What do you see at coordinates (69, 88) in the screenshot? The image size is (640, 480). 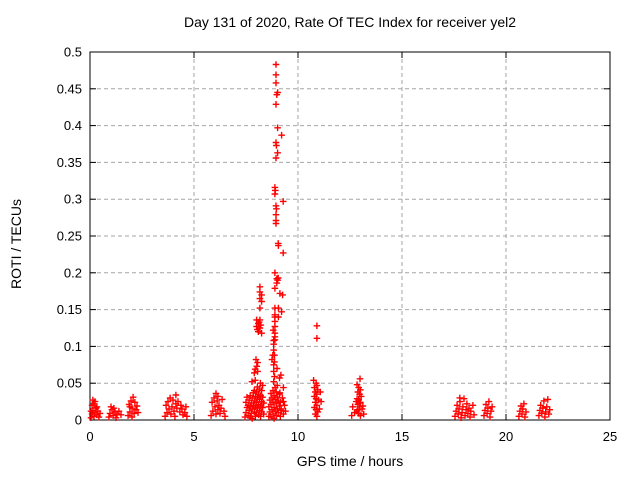 I see `y-tick-label: 0.45` at bounding box center [69, 88].